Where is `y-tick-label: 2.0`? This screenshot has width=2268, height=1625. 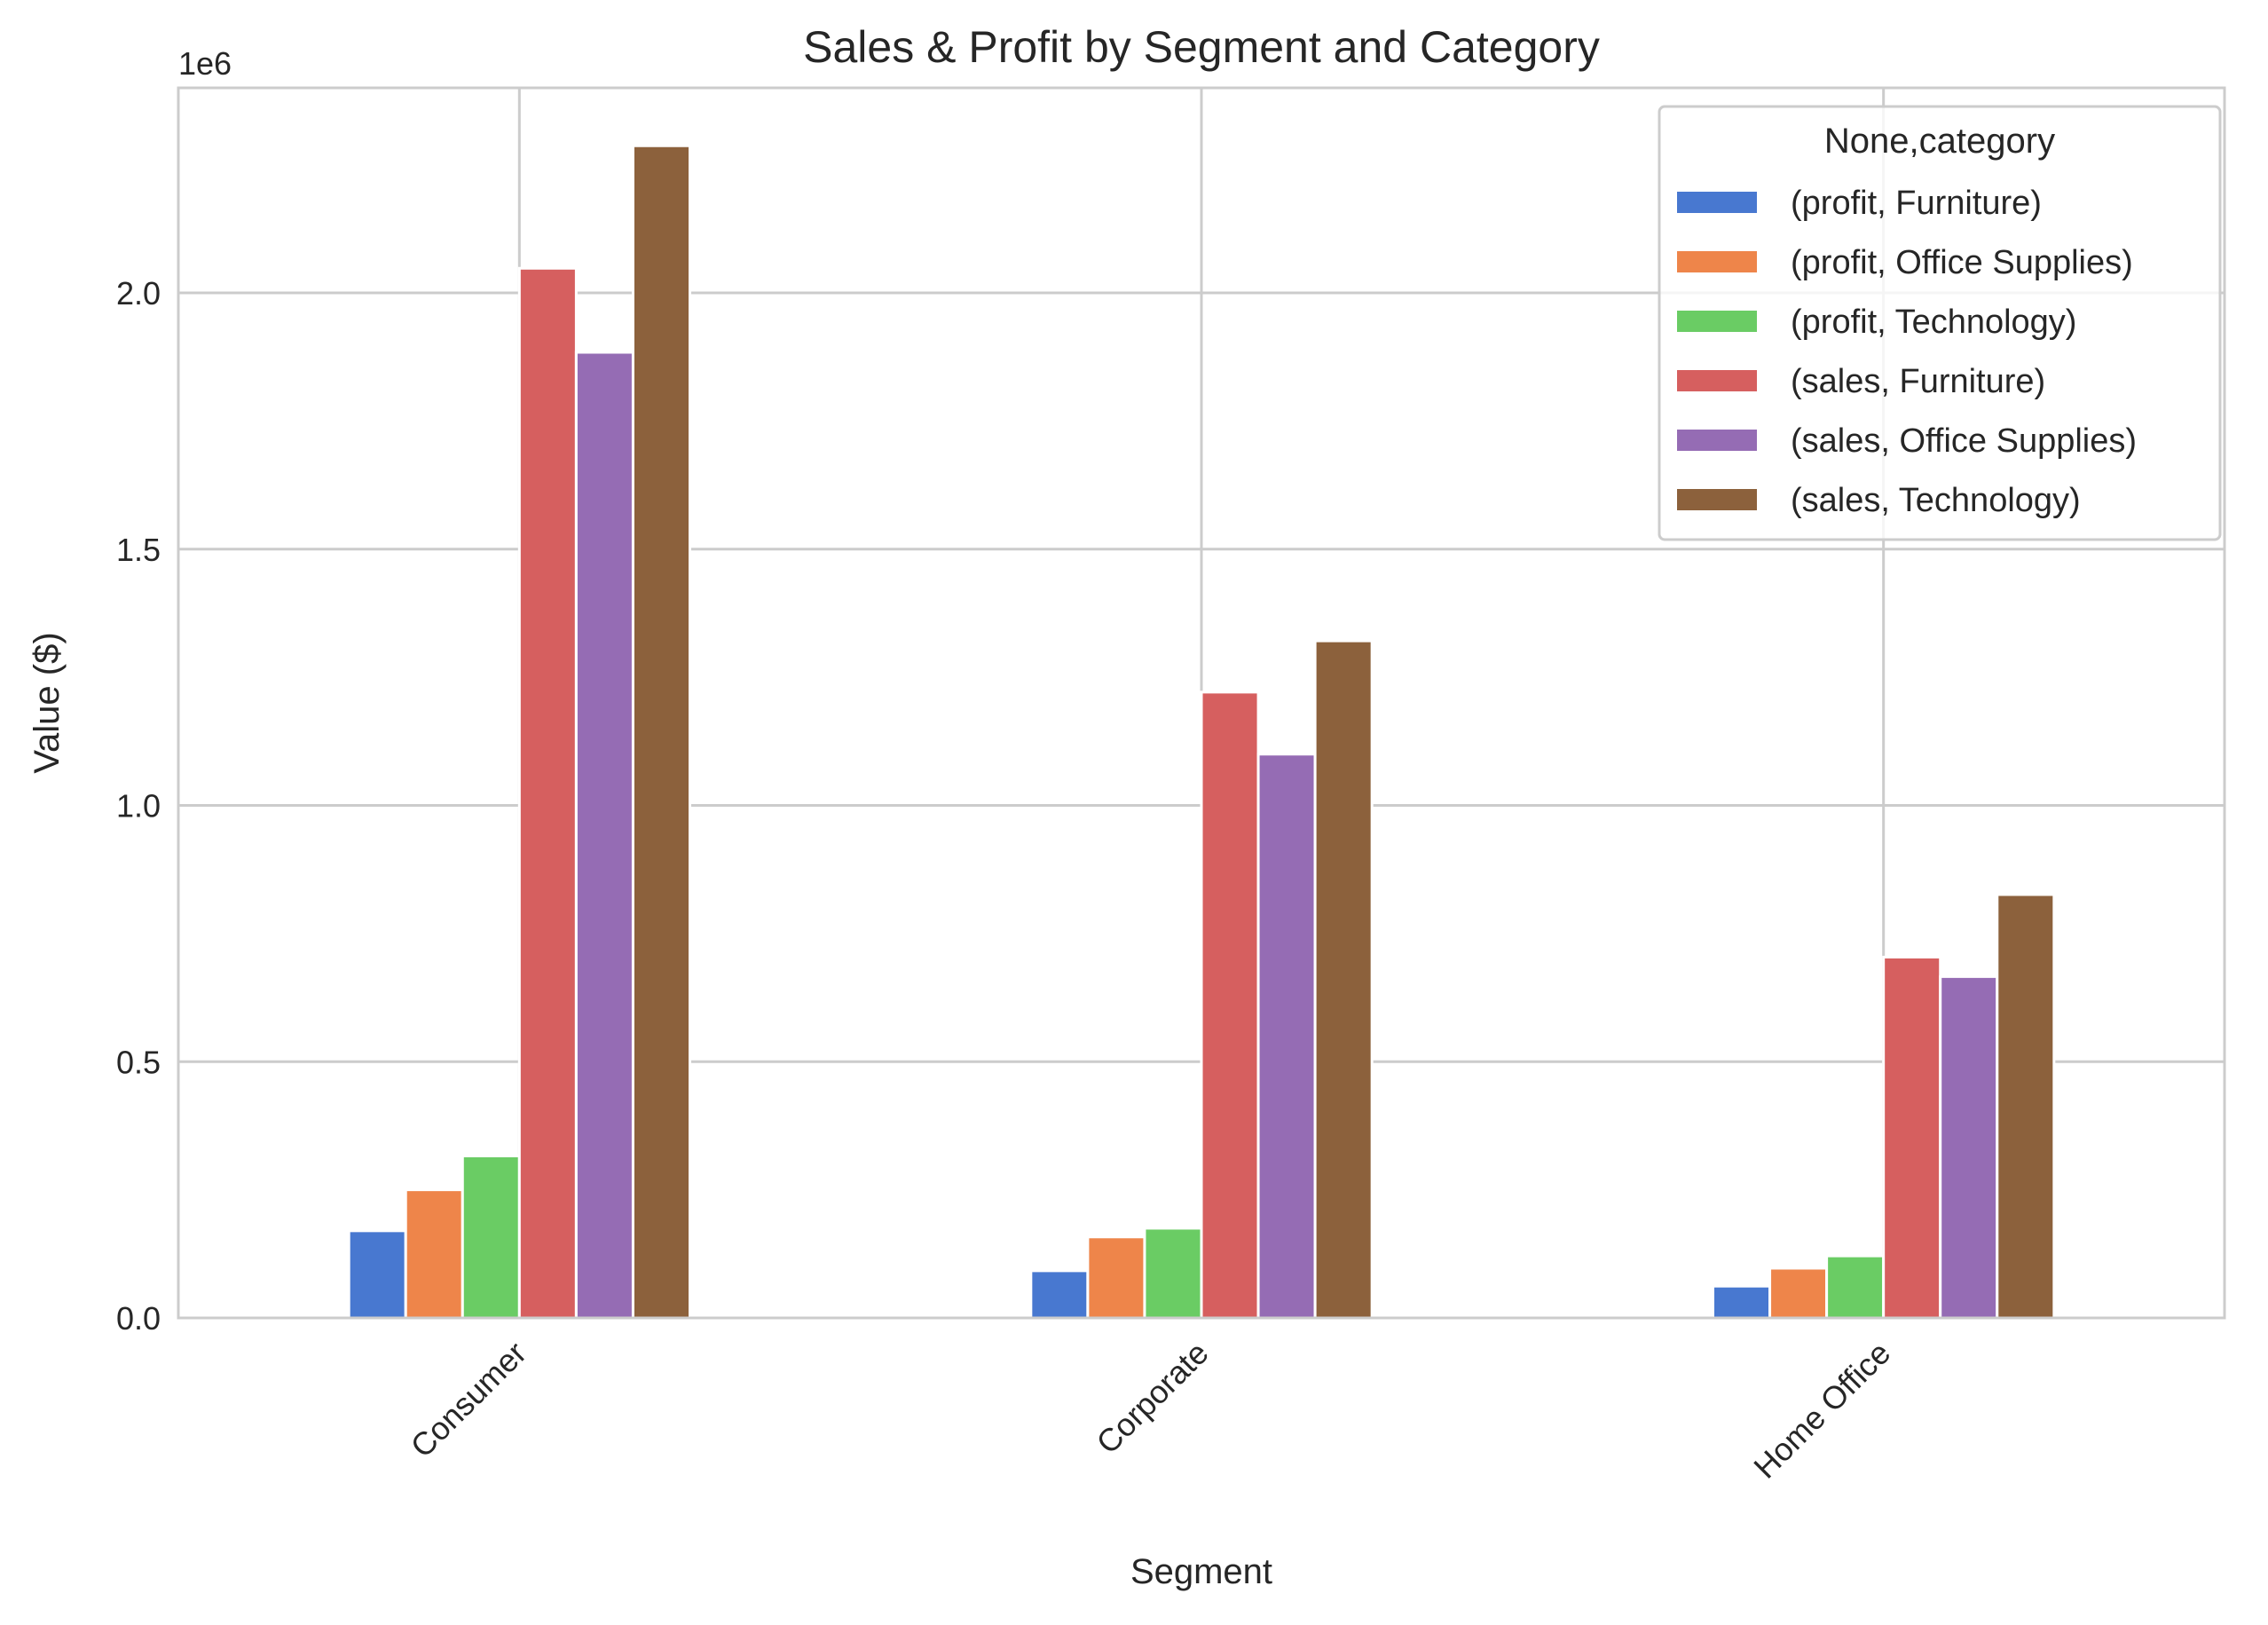
y-tick-label: 2.0 is located at coordinates (138, 293).